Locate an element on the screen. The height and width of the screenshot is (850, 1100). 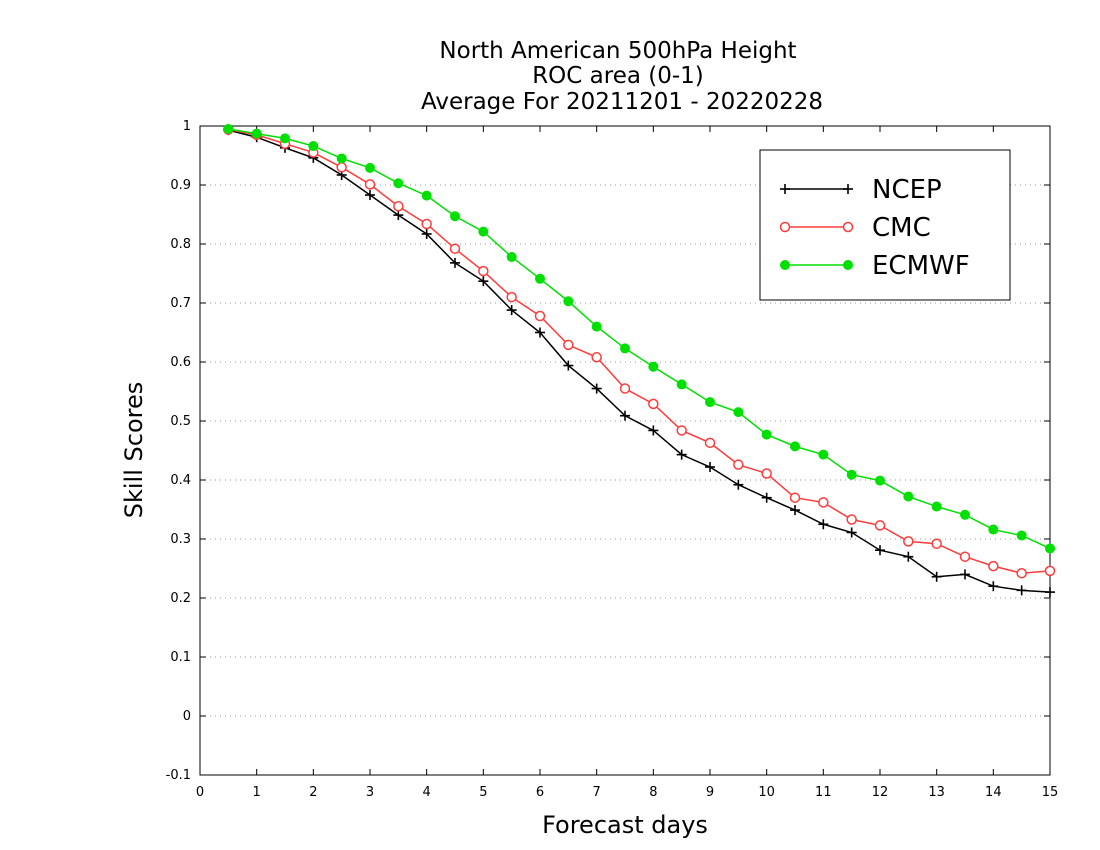
legend-box is located at coordinates (885, 225).